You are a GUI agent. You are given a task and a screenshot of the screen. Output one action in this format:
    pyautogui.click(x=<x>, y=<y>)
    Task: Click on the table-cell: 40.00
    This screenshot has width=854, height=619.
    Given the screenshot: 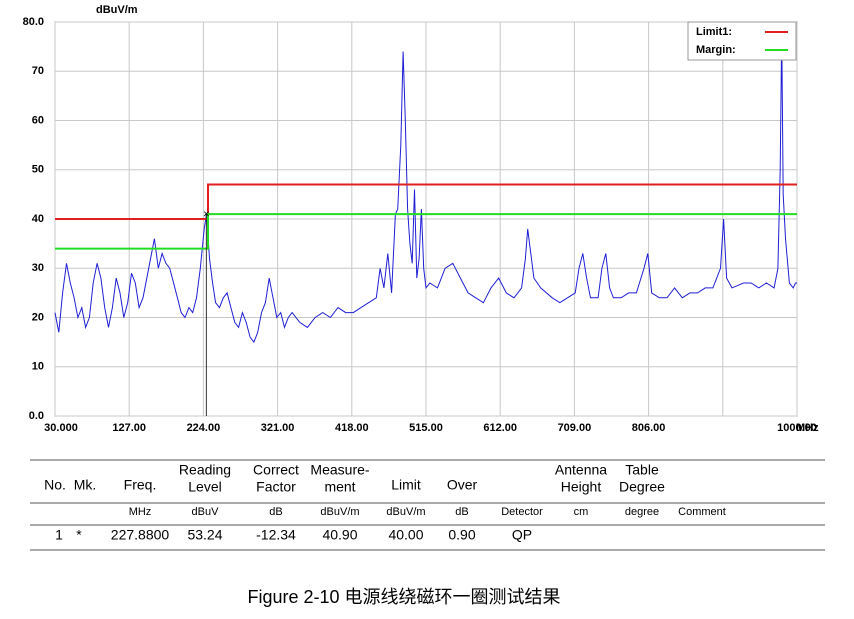 What is the action you would take?
    pyautogui.click(x=405, y=535)
    